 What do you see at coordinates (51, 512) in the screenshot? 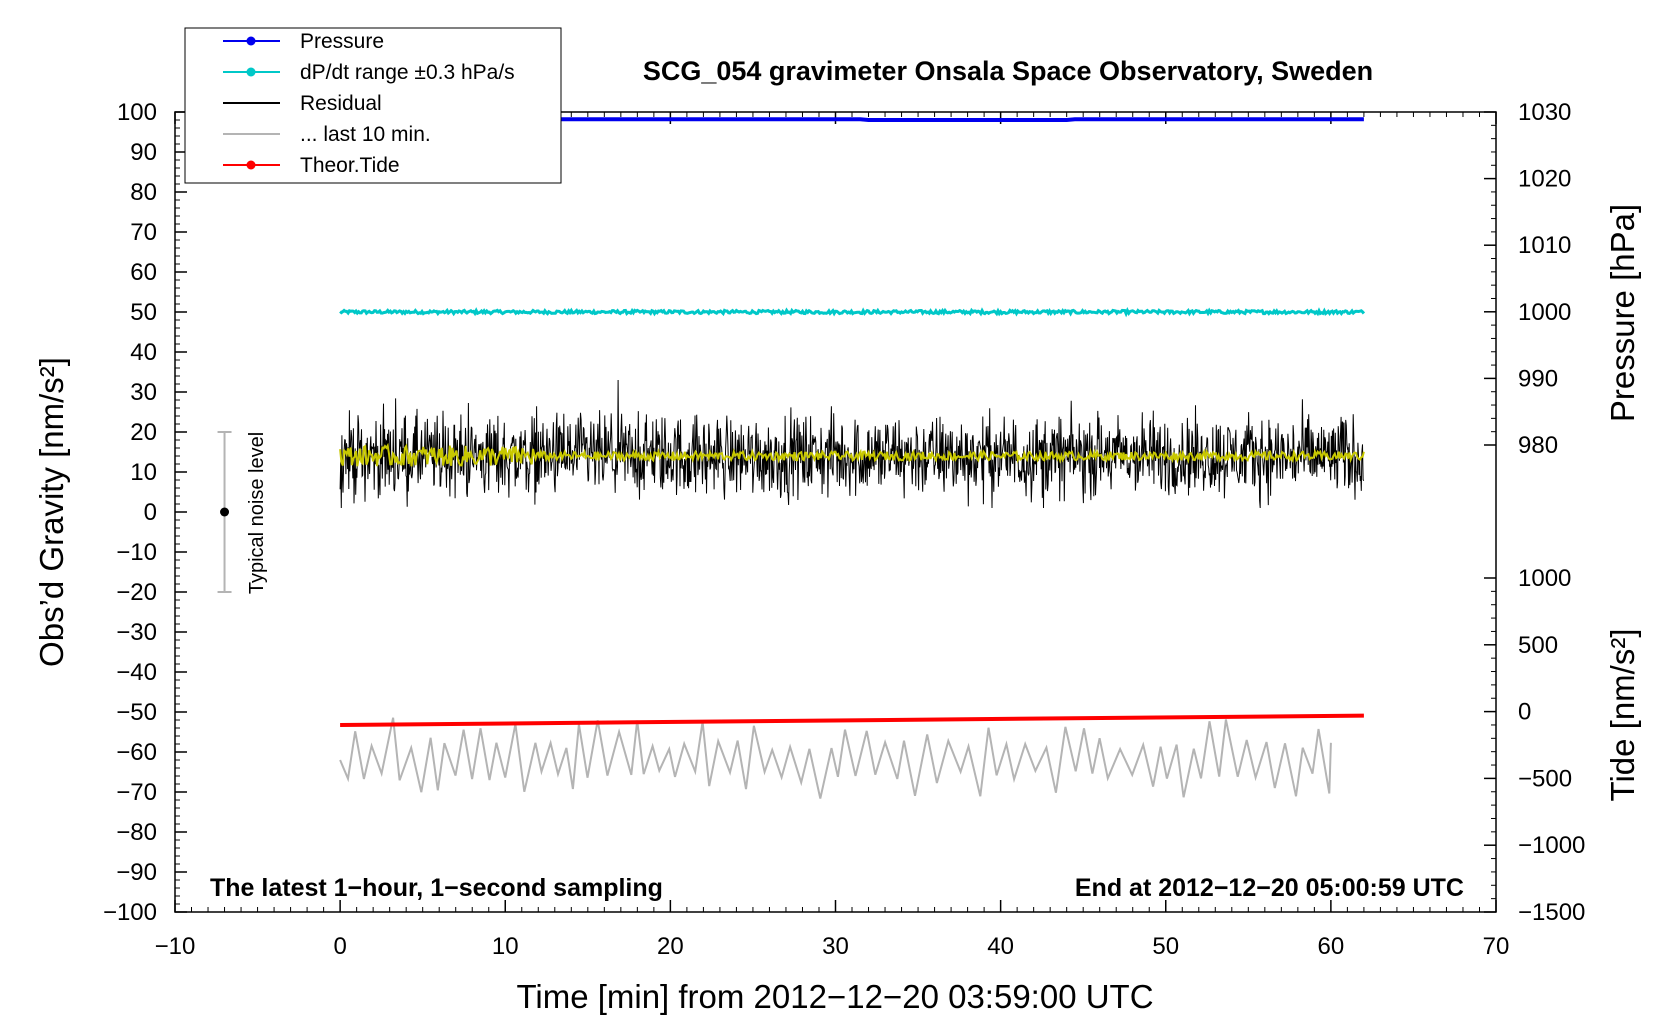
I see `y-axis-label: Obs’d Gravity [nm/s²]` at bounding box center [51, 512].